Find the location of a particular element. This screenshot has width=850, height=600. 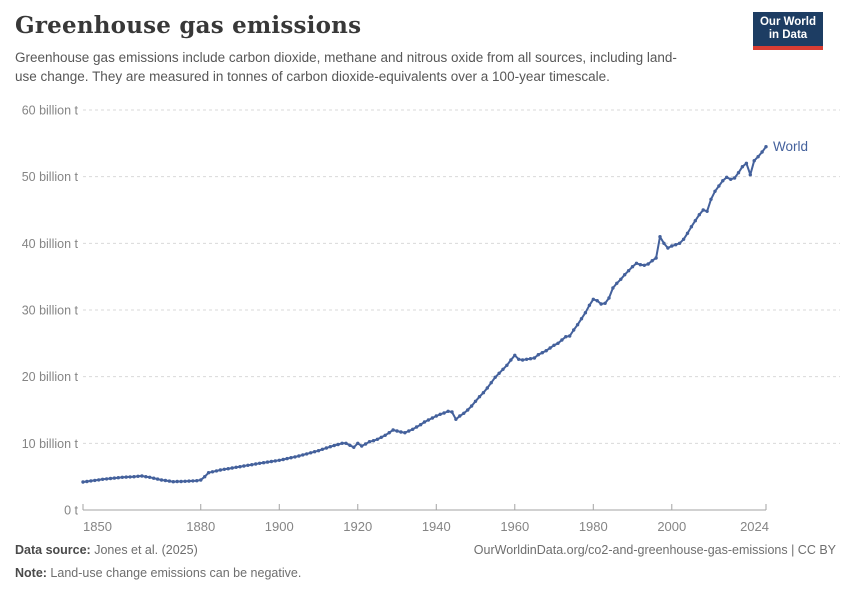

data-point-1902 is located at coordinates (287, 458).